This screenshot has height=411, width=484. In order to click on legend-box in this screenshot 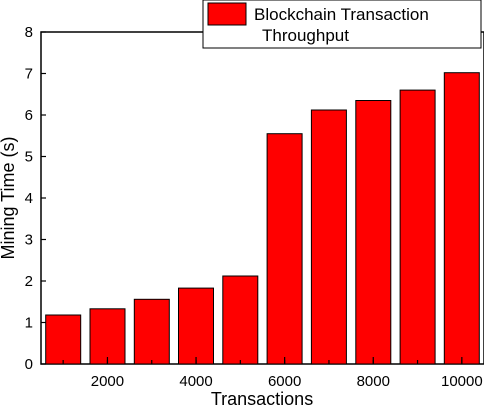, I will do `click(342, 24)`.